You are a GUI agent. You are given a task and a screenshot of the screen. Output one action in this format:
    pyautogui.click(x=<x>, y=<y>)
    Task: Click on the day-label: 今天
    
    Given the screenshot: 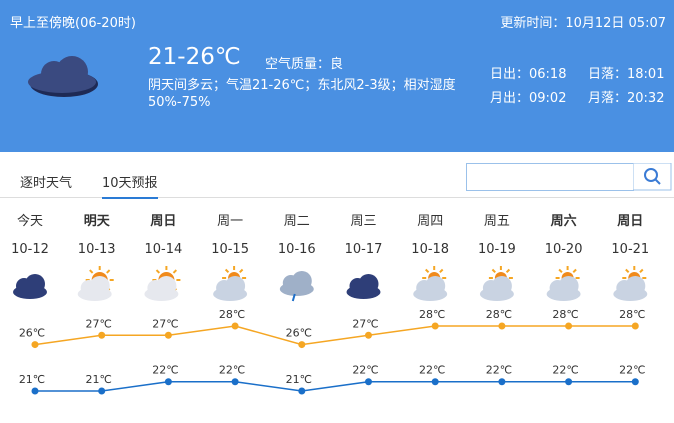 What is the action you would take?
    pyautogui.click(x=30, y=221)
    